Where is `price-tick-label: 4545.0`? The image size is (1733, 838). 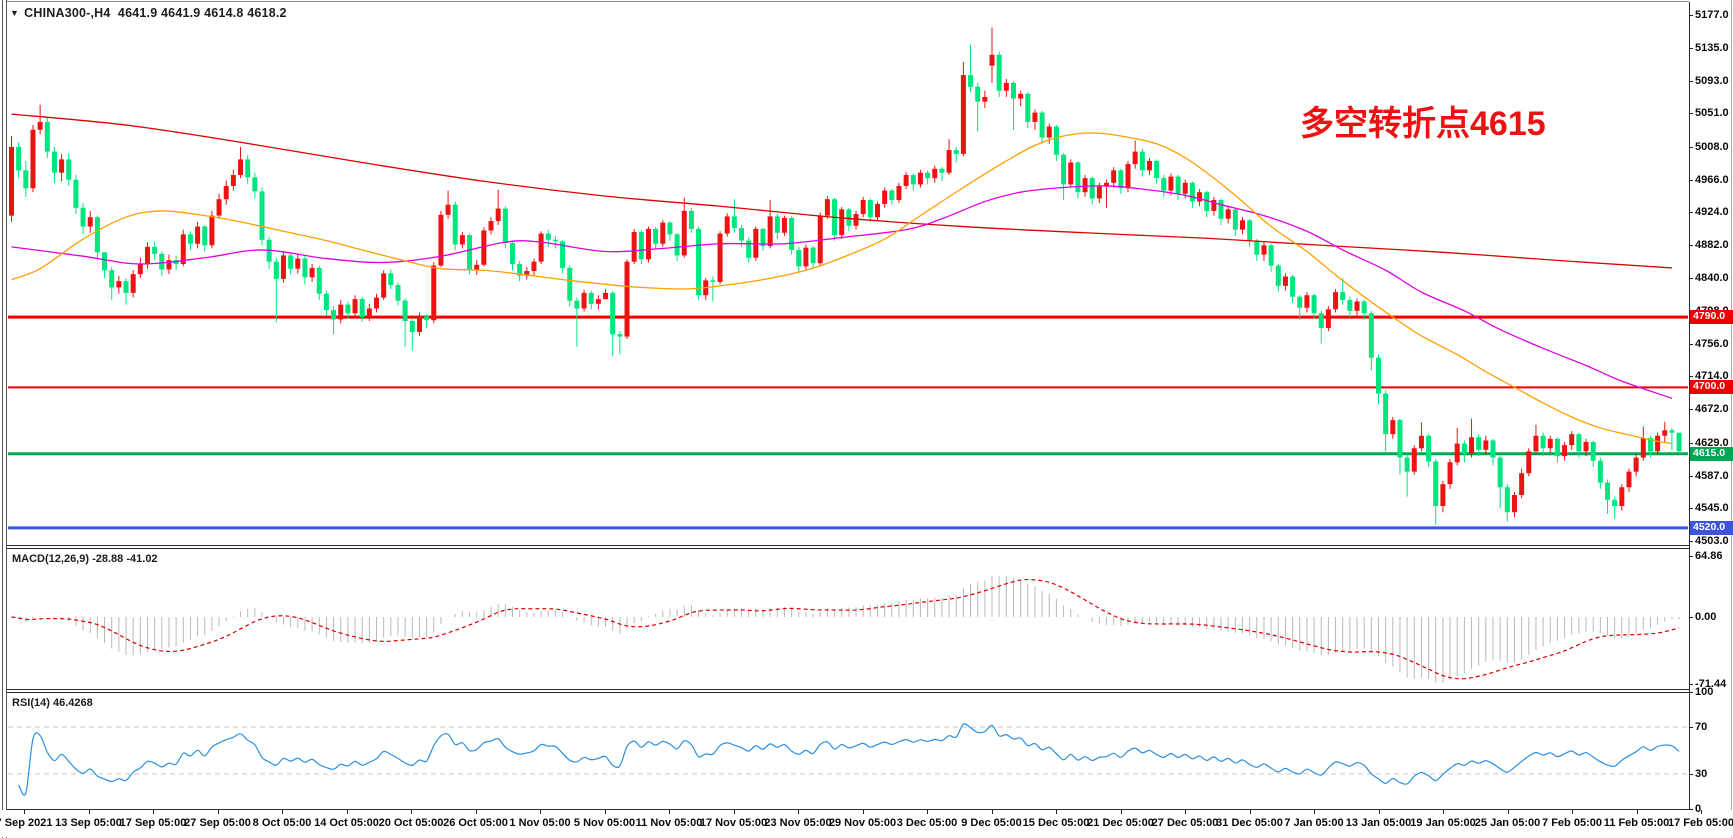
price-tick-label: 4545.0 is located at coordinates (1712, 508).